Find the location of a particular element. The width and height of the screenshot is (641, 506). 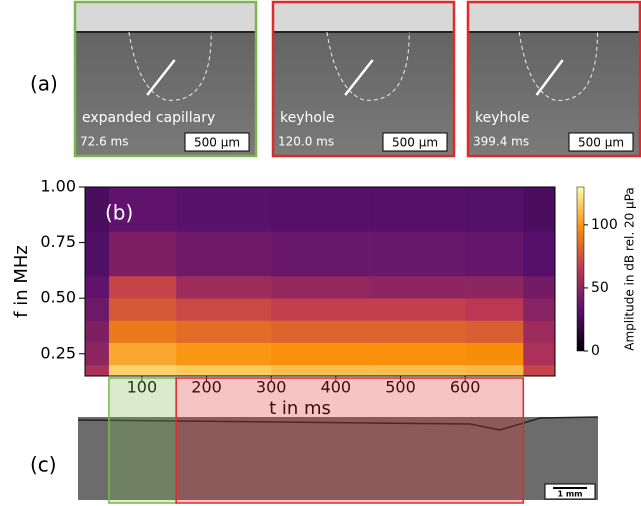

timestamp: 72.6 ms is located at coordinates (104, 142).